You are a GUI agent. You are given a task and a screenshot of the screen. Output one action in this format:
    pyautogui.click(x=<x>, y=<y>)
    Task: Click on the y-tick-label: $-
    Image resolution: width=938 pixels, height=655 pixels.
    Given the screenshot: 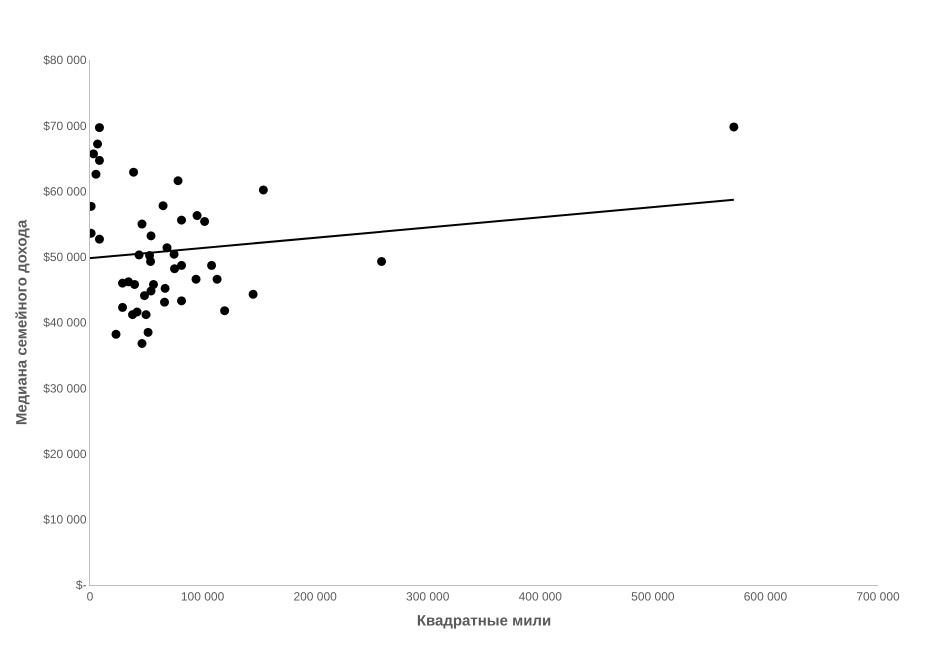 What is the action you would take?
    pyautogui.click(x=81, y=585)
    